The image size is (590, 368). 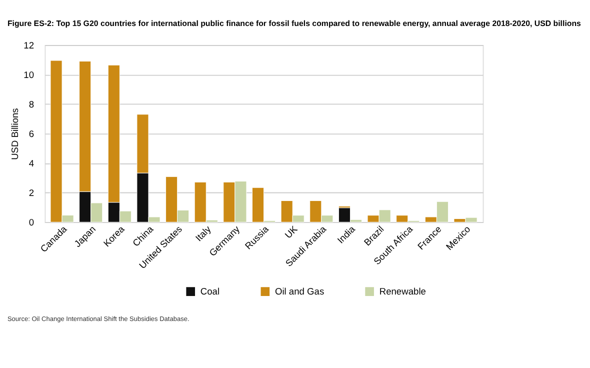 I want to click on y-tick-label: 10, so click(x=29, y=75).